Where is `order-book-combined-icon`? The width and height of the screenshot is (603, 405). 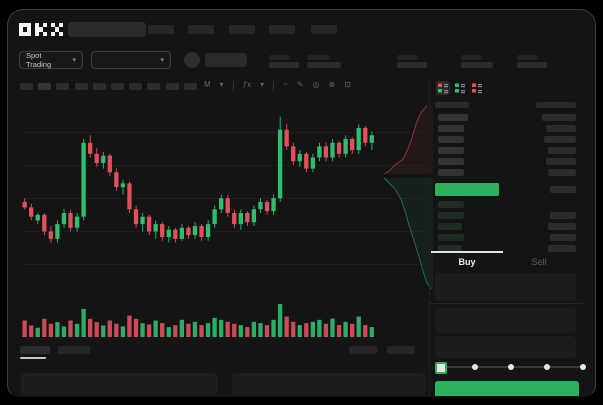
order-book-combined-icon is located at coordinates (443, 88).